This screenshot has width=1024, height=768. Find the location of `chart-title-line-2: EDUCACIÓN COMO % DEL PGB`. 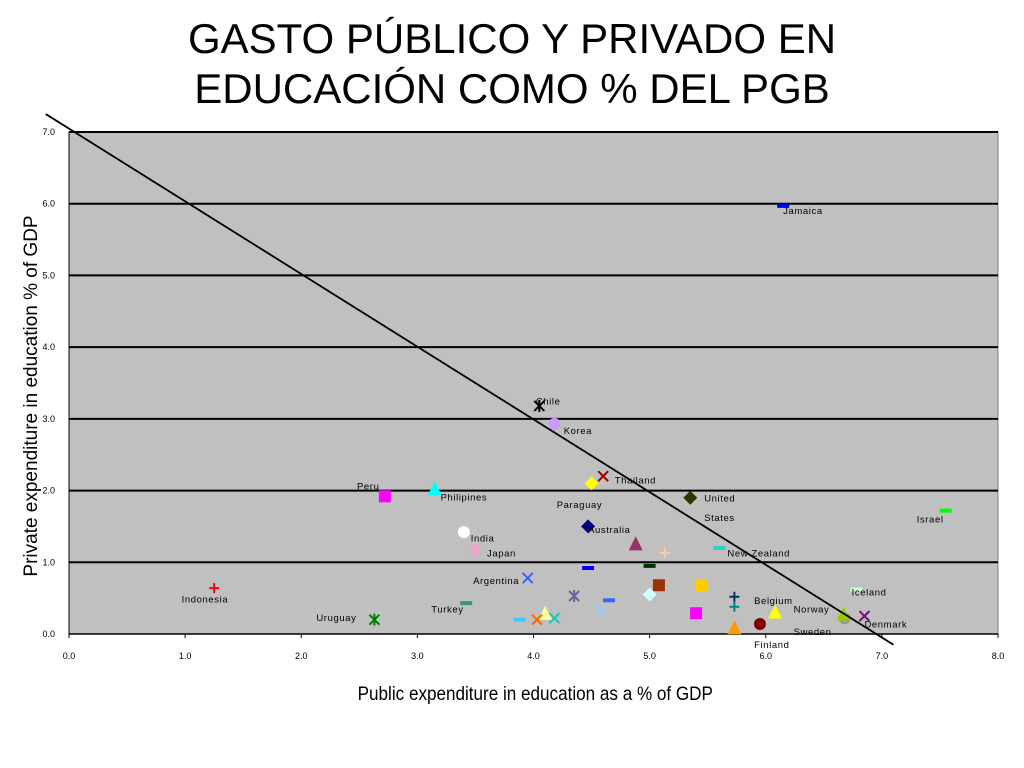

chart-title-line-2: EDUCACIÓN COMO % DEL PGB is located at coordinates (512, 88).